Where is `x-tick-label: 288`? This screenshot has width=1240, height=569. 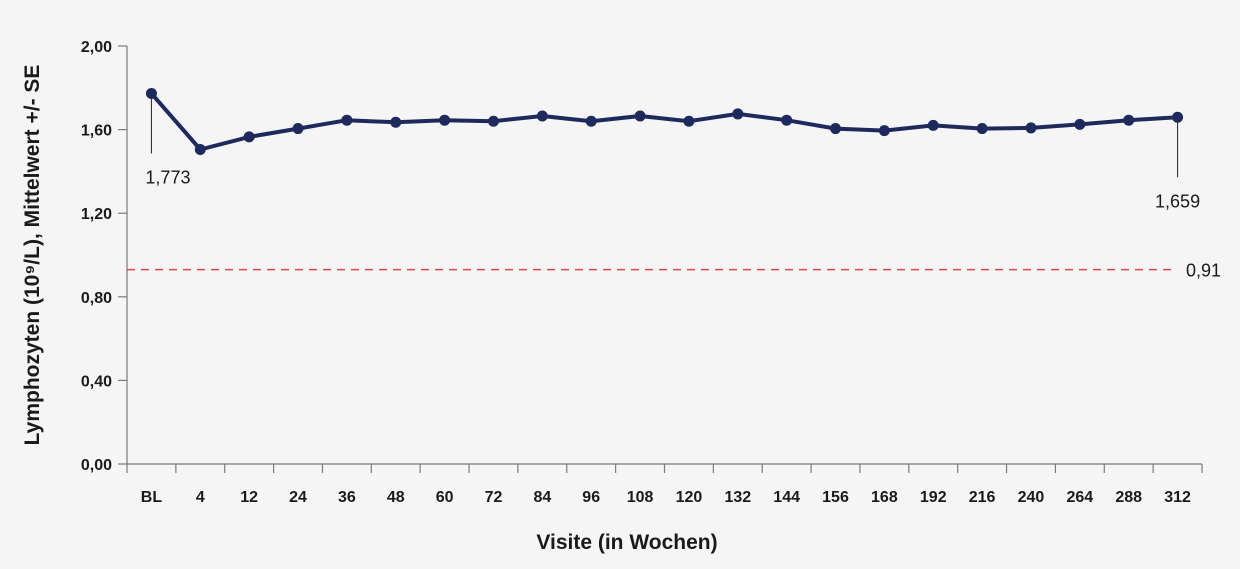
x-tick-label: 288 is located at coordinates (1128, 497).